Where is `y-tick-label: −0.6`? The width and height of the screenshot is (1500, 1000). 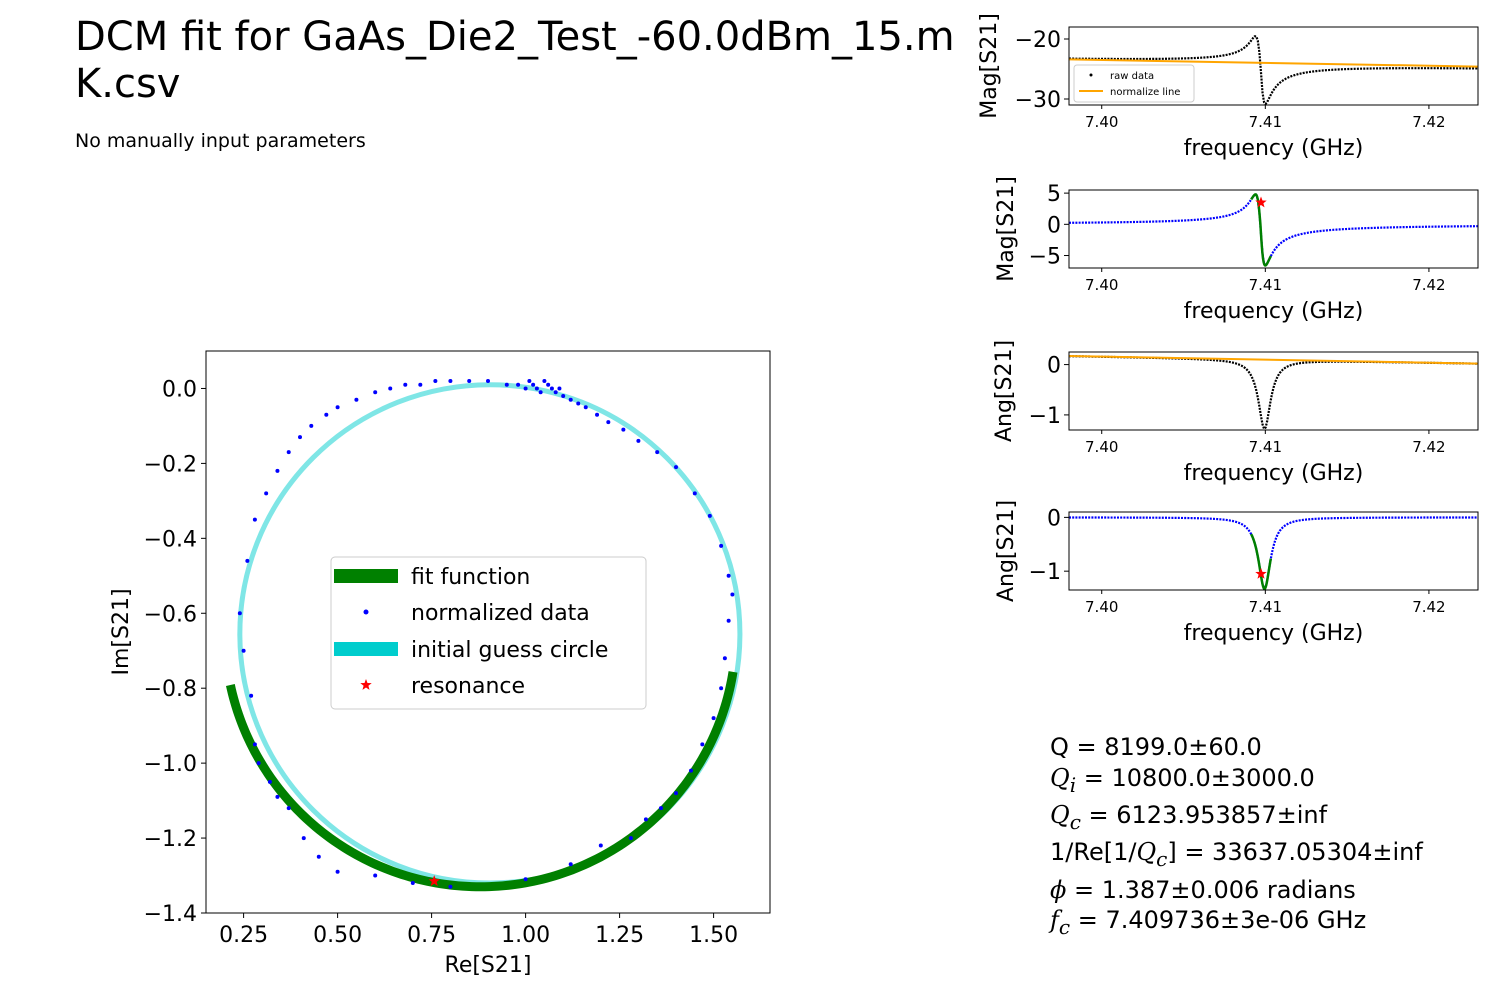
y-tick-label: −0.6 is located at coordinates (170, 614).